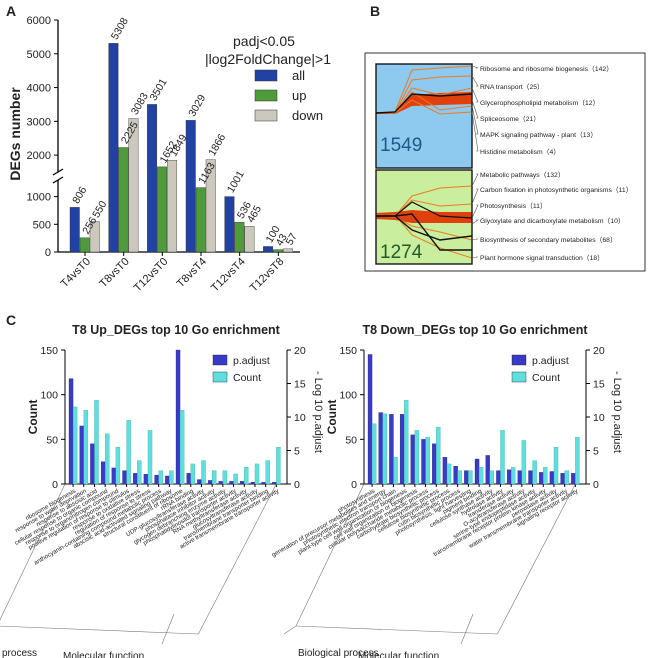 Image resolution: width=650 pixels, height=658 pixels. What do you see at coordinates (398, 654) in the screenshot?
I see `group-label: Molecular function` at bounding box center [398, 654].